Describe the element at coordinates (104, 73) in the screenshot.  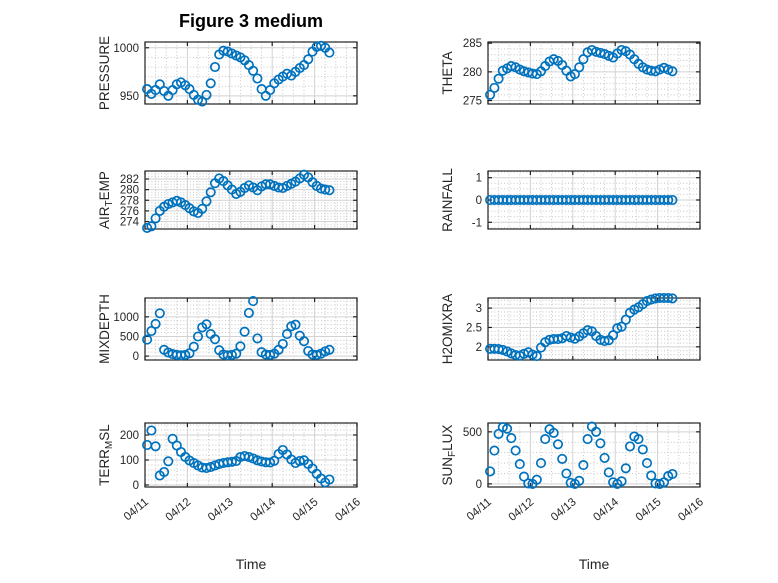
I see `y-axis-label: PRESSURE` at that location.